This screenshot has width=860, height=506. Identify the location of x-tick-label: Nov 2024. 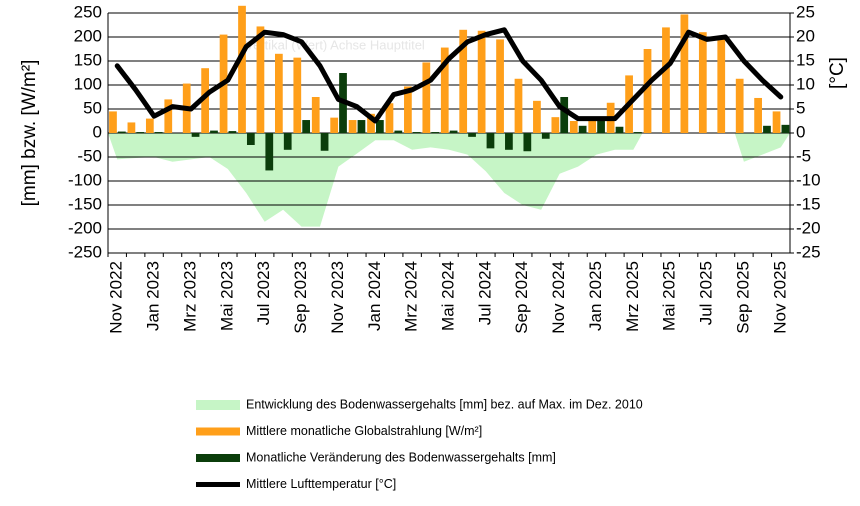
(558, 297).